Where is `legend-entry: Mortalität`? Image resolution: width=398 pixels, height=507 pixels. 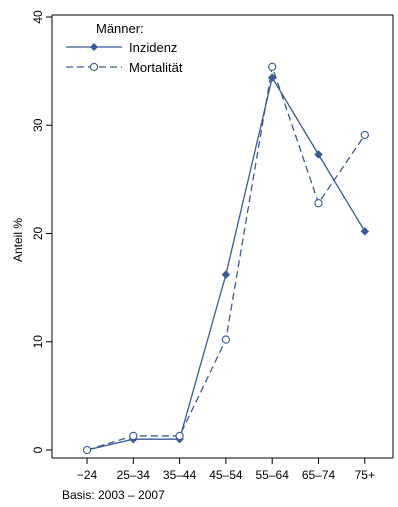 legend-entry: Mortalität is located at coordinates (124, 67).